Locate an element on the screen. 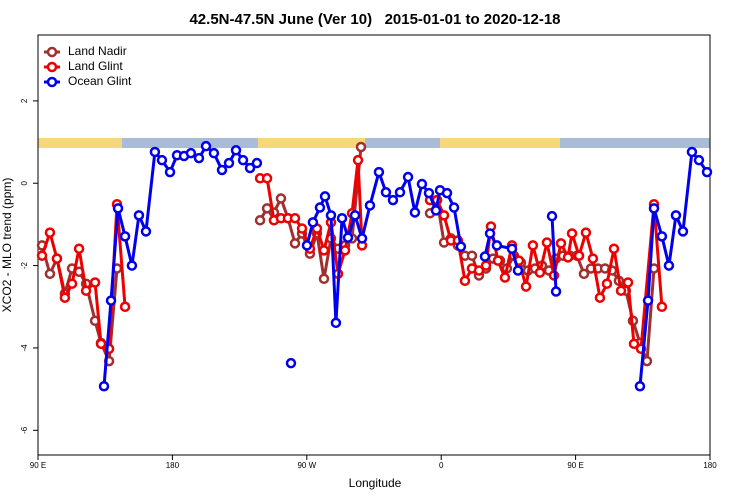 The height and width of the screenshot is (500, 750). legend-label: Ocean Glint is located at coordinates (100, 81).